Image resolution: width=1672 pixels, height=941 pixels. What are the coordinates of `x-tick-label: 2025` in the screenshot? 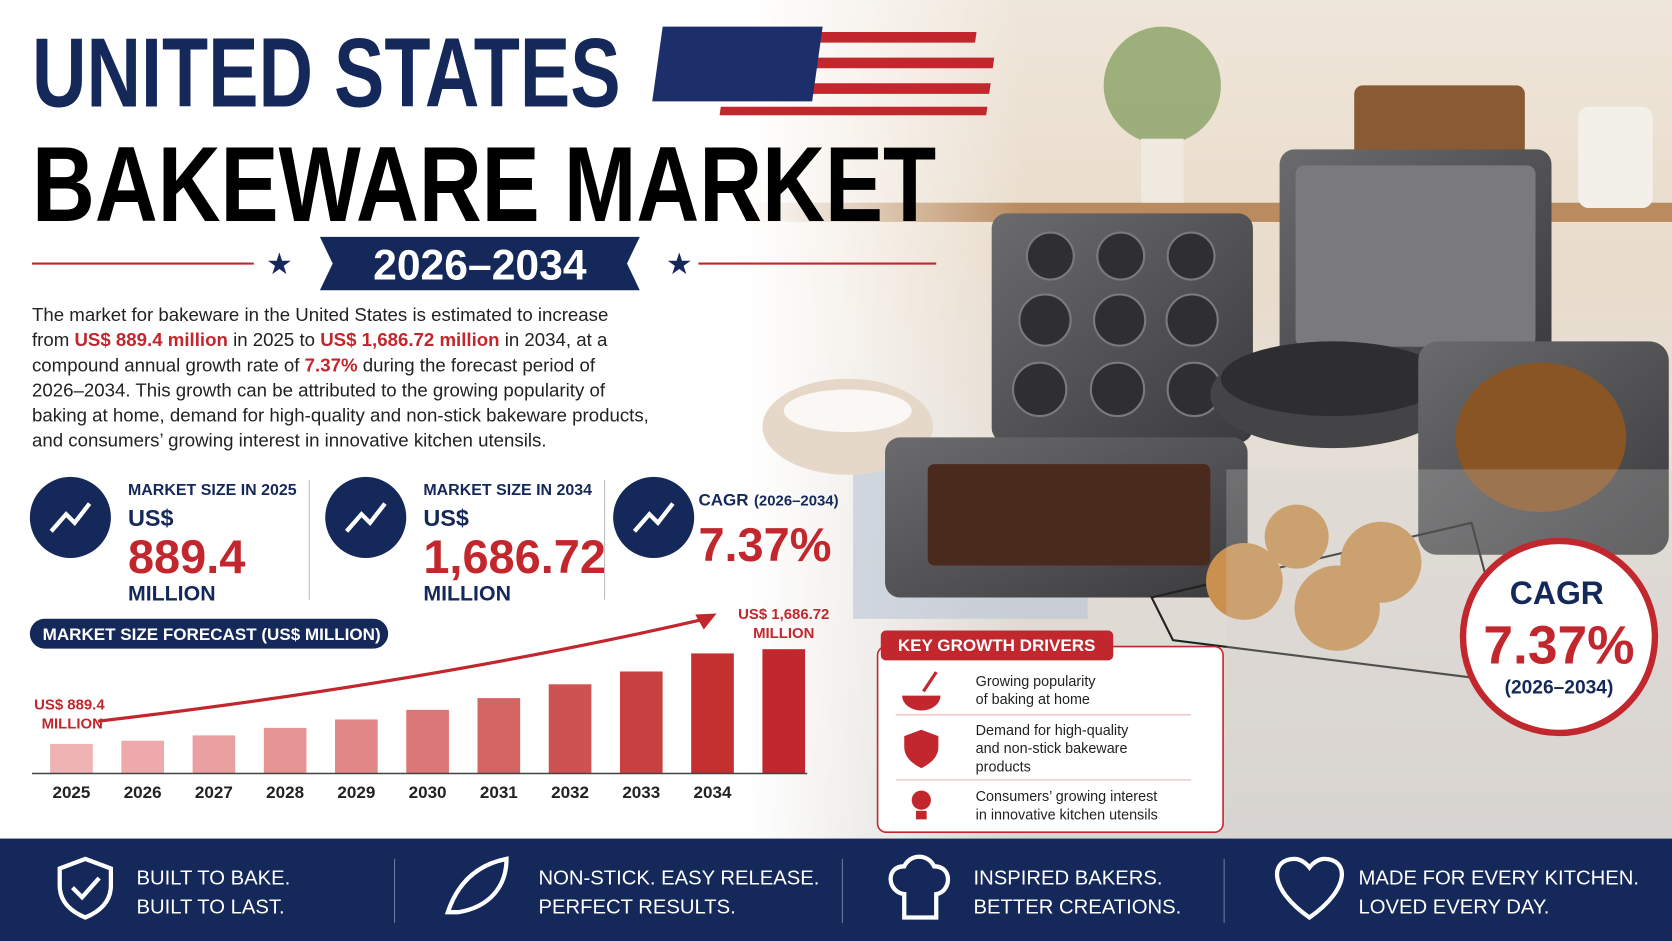 It's located at (71, 792).